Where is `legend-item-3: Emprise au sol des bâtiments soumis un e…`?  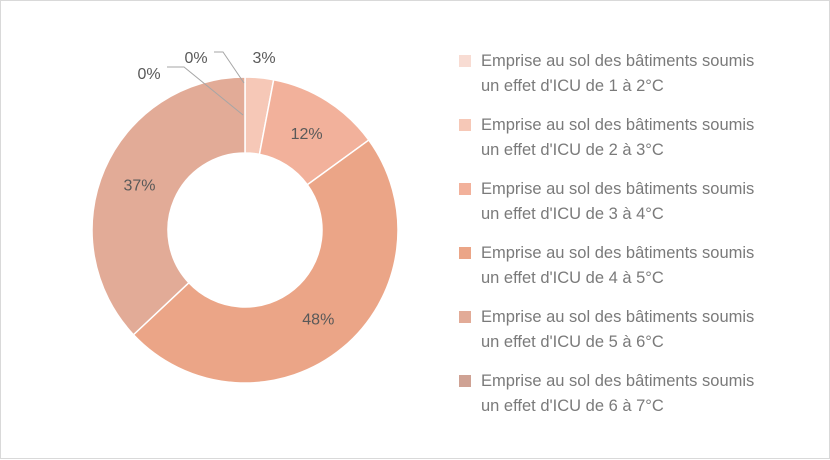 legend-item-3: Emprise au sol des bâtiments soumis un e… is located at coordinates (639, 209).